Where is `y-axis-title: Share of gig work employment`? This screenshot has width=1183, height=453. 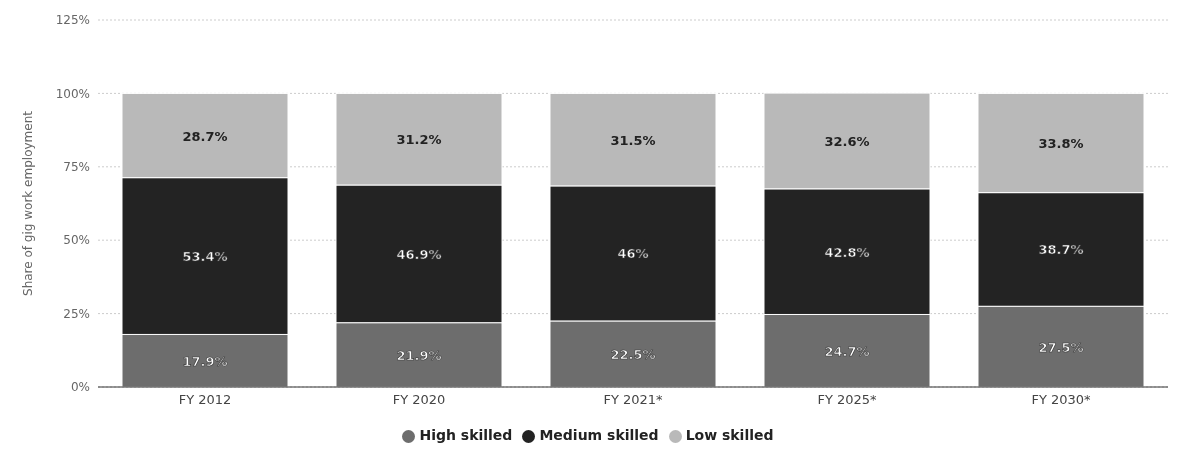
y-axis-title: Share of gig work employment is located at coordinates (28, 203).